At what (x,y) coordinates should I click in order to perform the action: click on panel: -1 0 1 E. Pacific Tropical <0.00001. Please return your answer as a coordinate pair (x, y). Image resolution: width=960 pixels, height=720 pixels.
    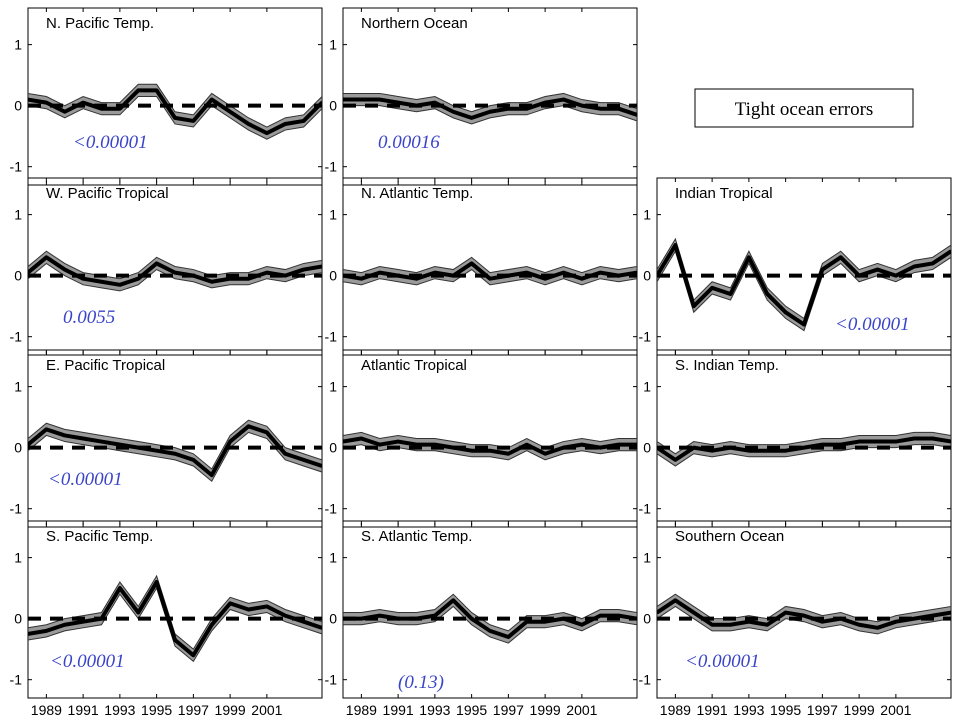
    Looking at the image, I should click on (166, 438).